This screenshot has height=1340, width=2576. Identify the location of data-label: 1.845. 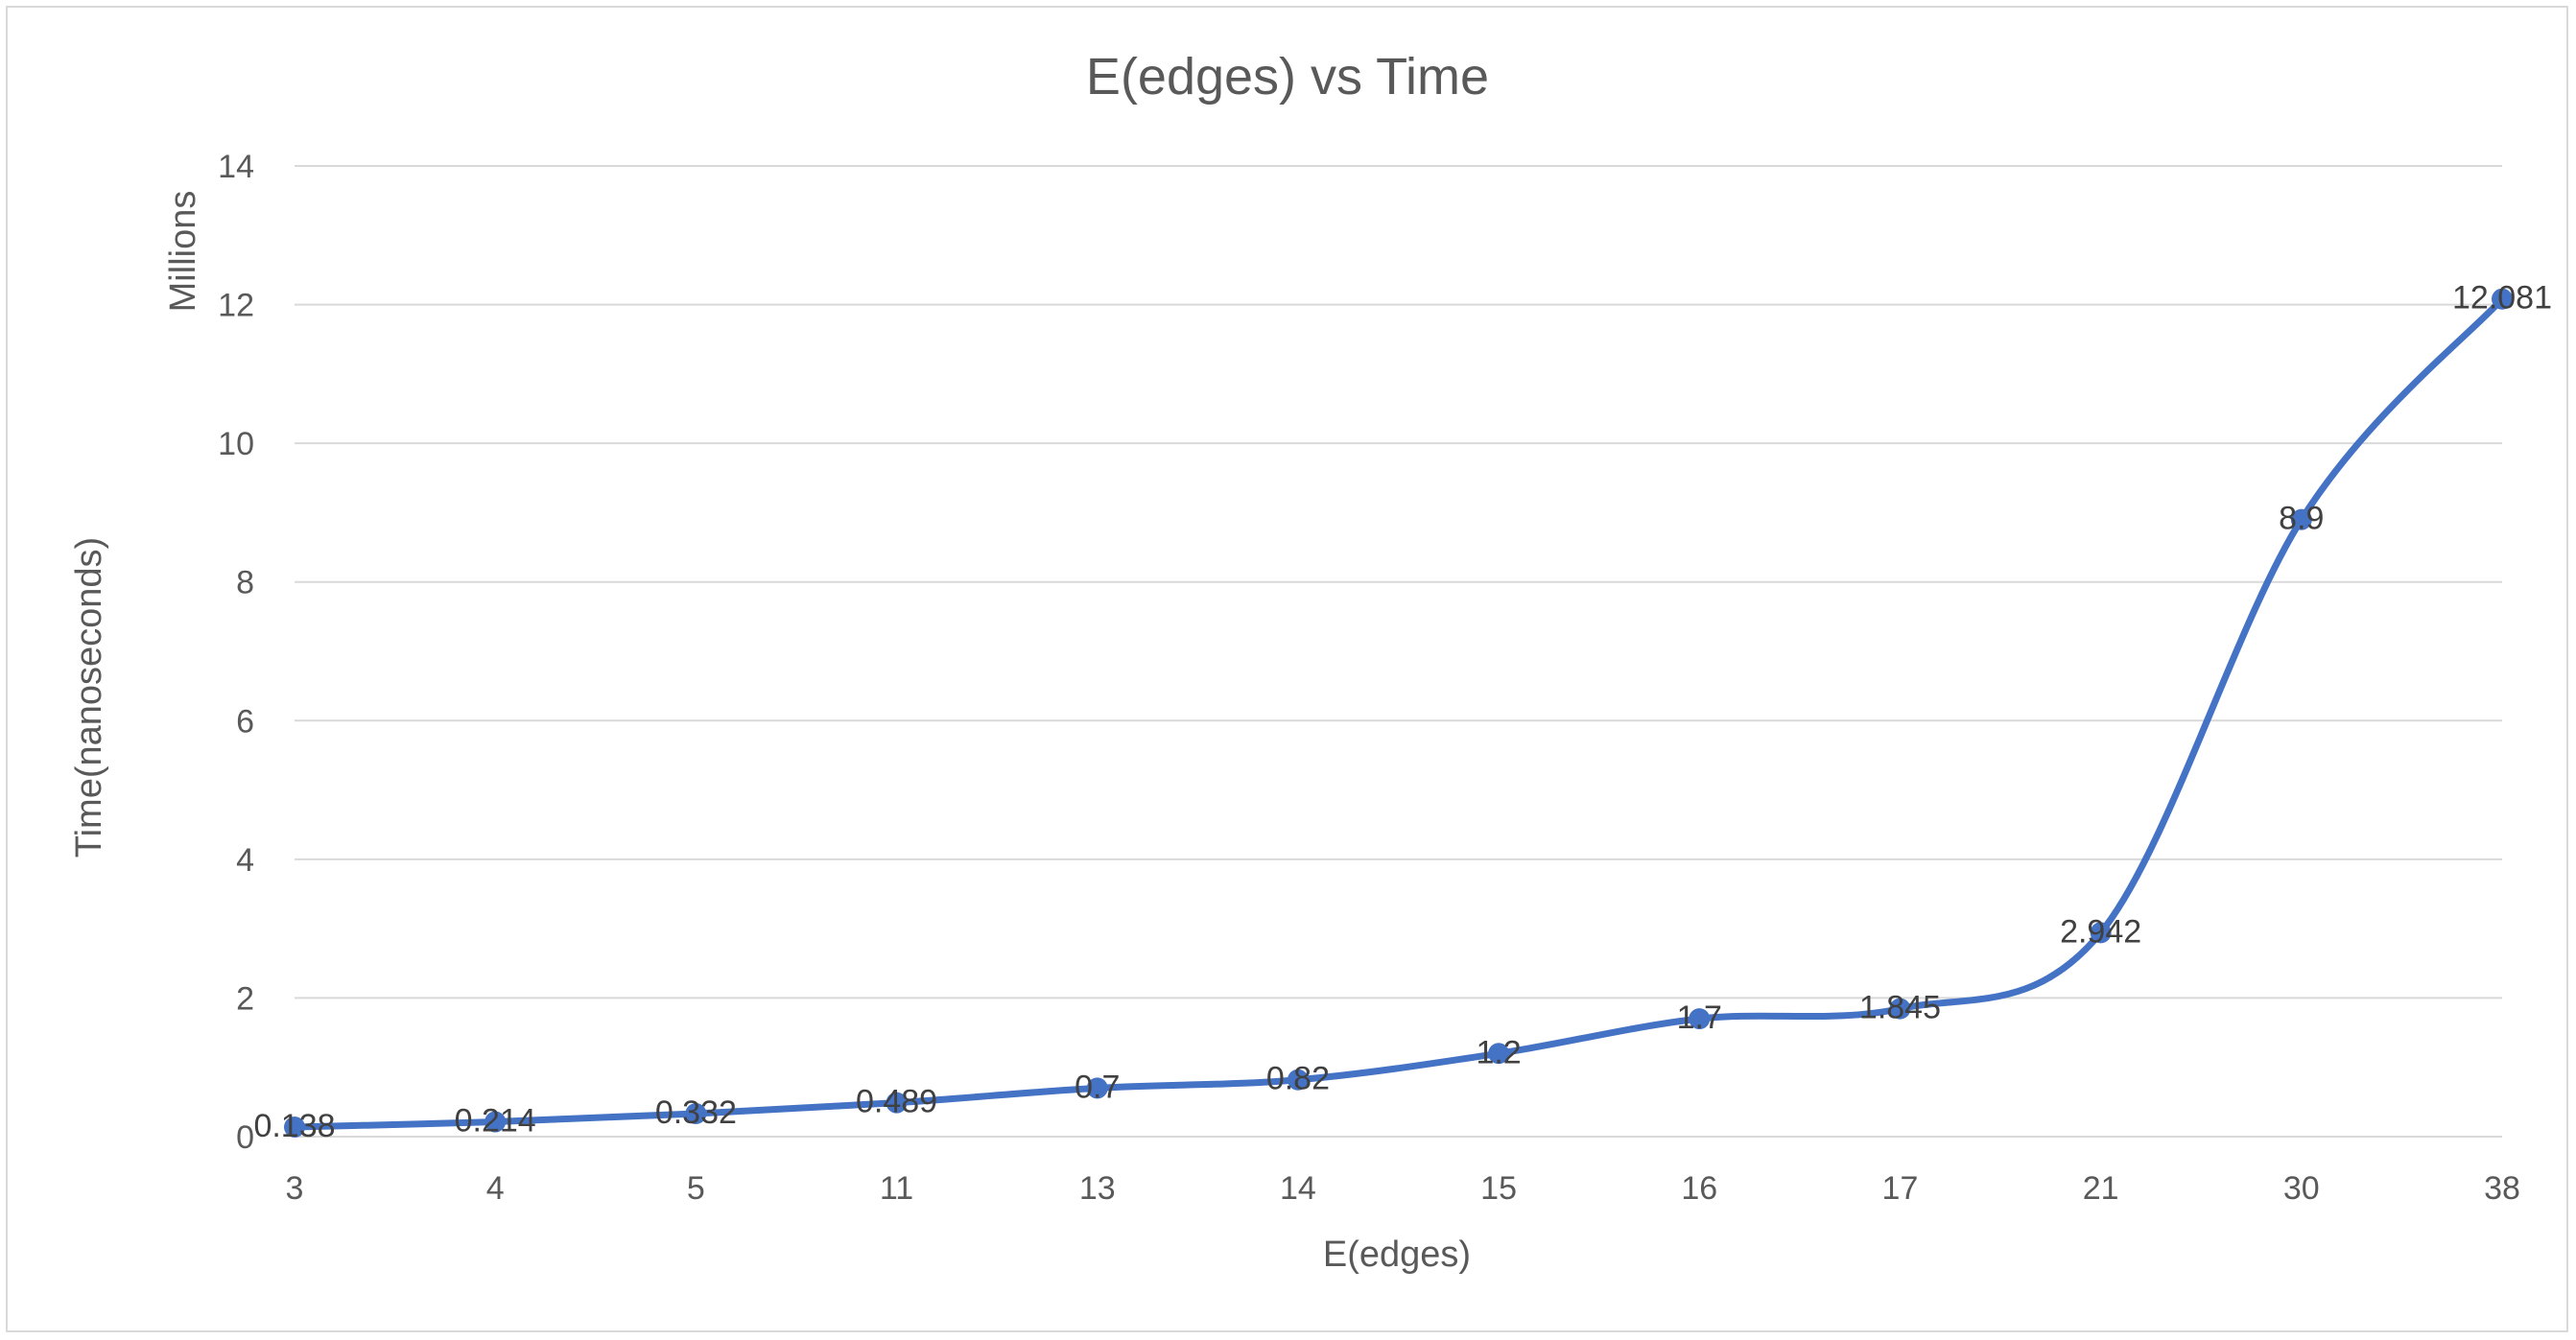
(1900, 1008).